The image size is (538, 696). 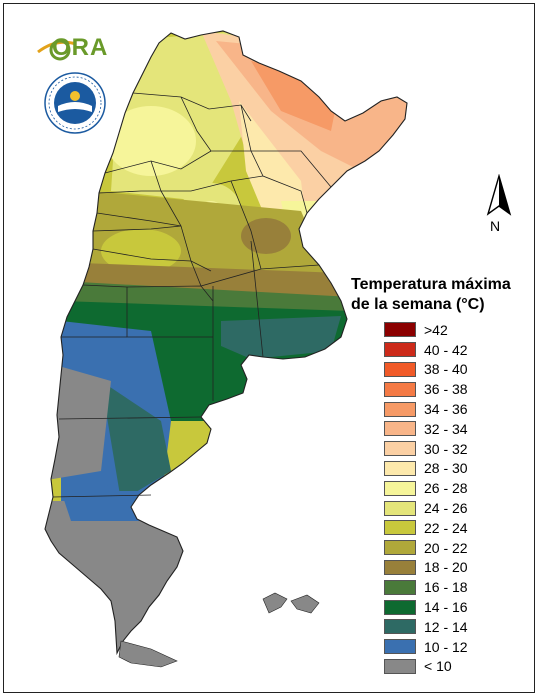 I want to click on legend-item: 32 - 34, so click(x=426, y=429).